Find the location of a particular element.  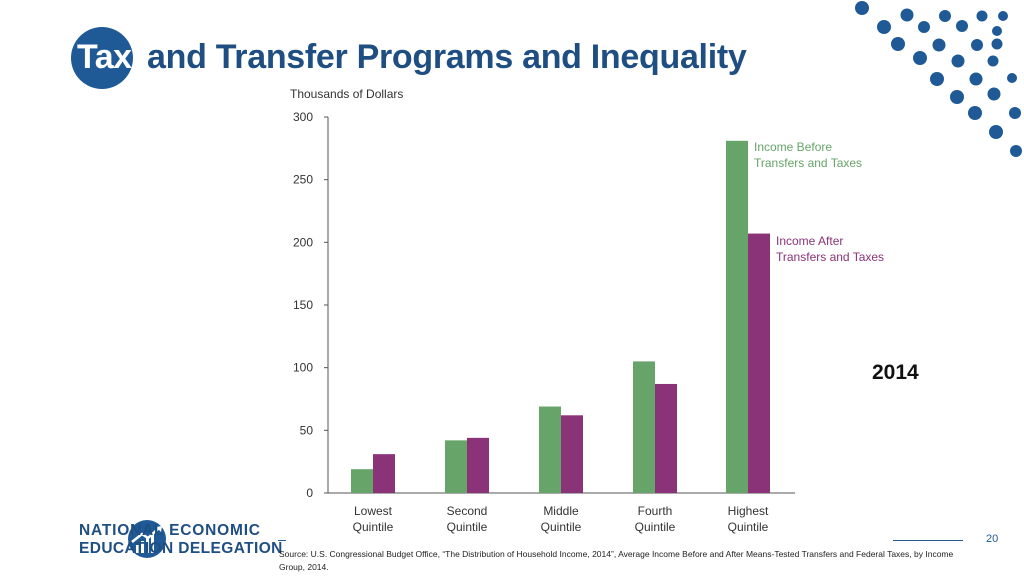

y-tick-label: 250 is located at coordinates (303, 180).